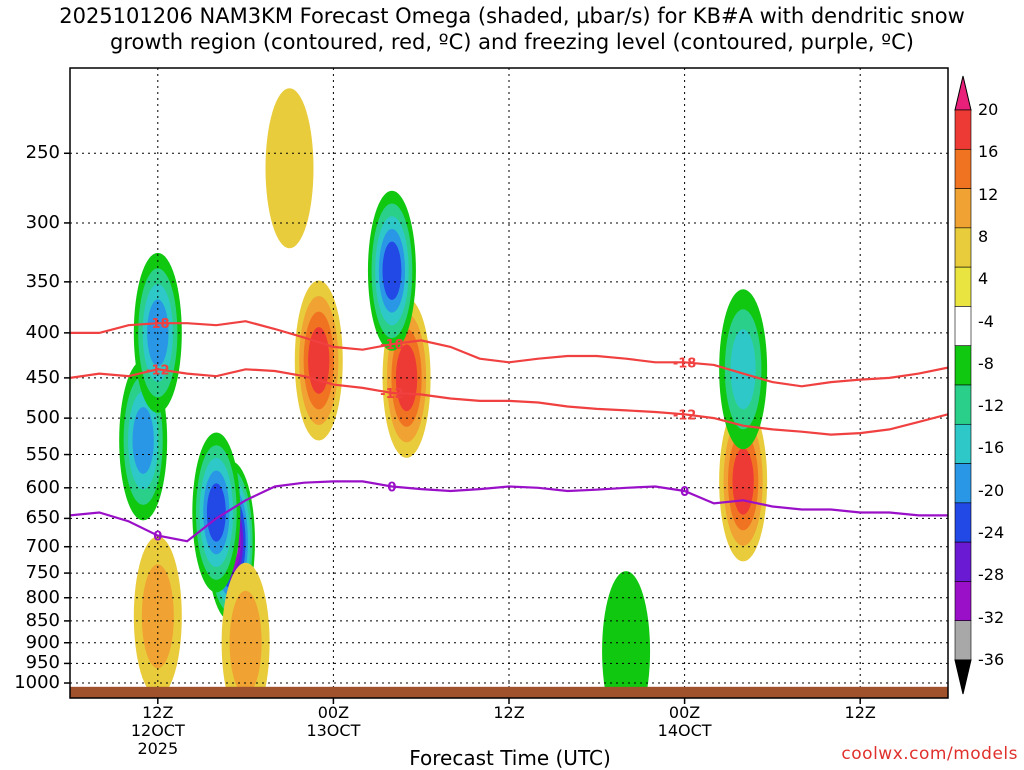 Image resolution: width=1024 pixels, height=770 pixels. What do you see at coordinates (983, 236) in the screenshot?
I see `colorbar-label: 8` at bounding box center [983, 236].